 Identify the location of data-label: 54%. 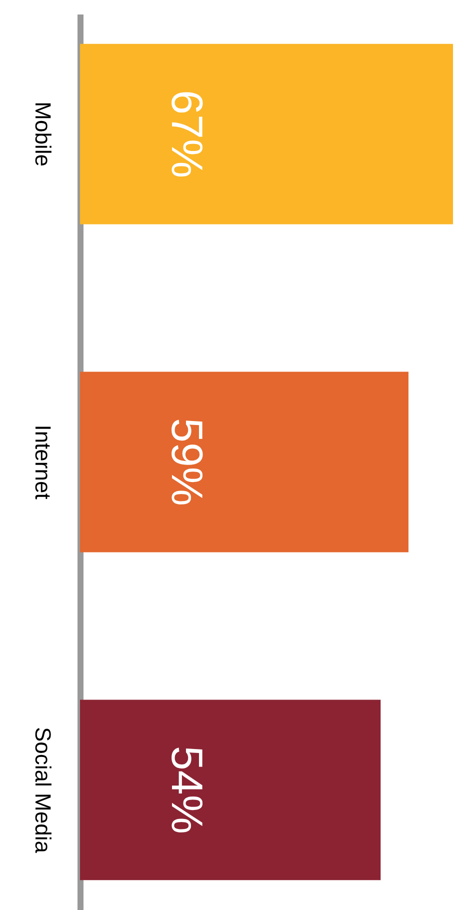
(186, 790).